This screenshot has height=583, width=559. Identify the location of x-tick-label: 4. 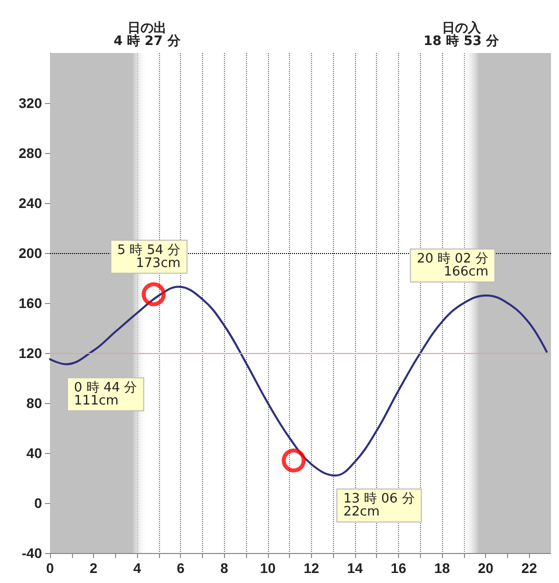
(137, 568).